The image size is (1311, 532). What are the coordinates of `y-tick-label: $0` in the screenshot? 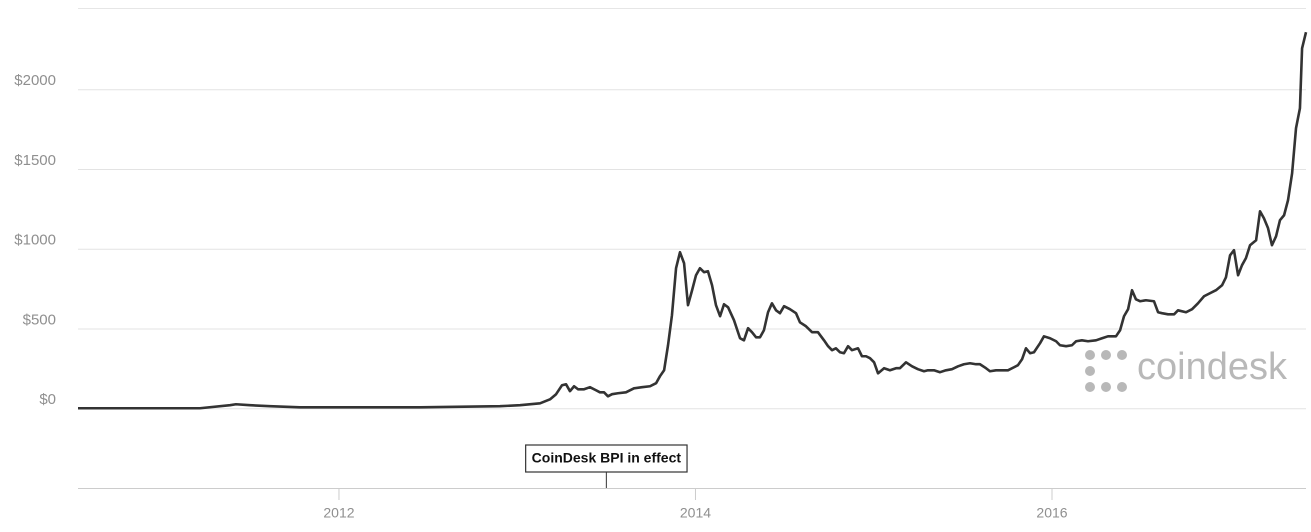 It's located at (47, 399).